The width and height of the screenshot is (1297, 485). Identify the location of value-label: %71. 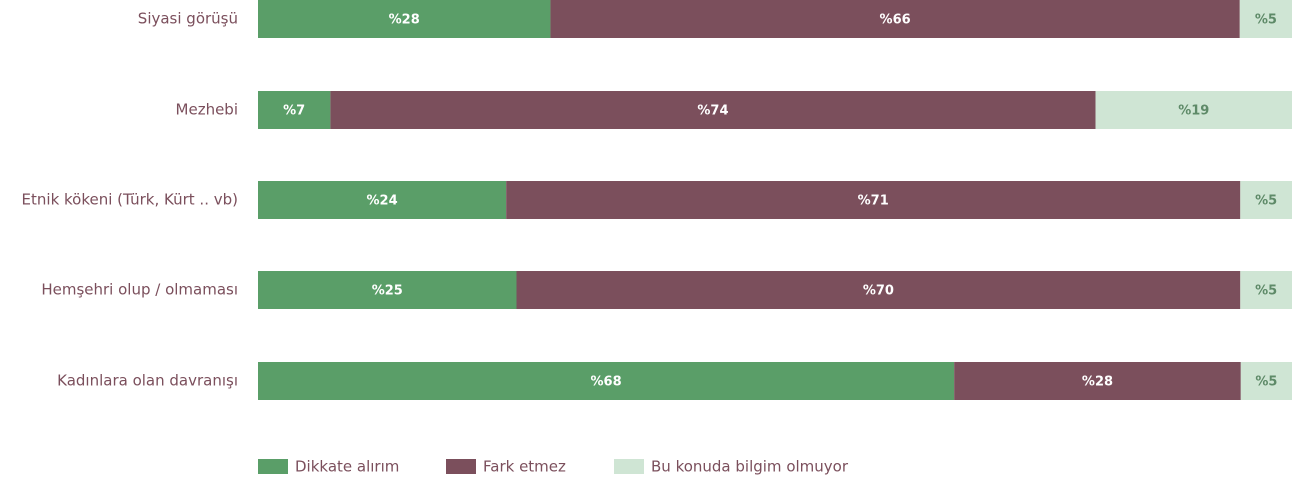
(873, 201).